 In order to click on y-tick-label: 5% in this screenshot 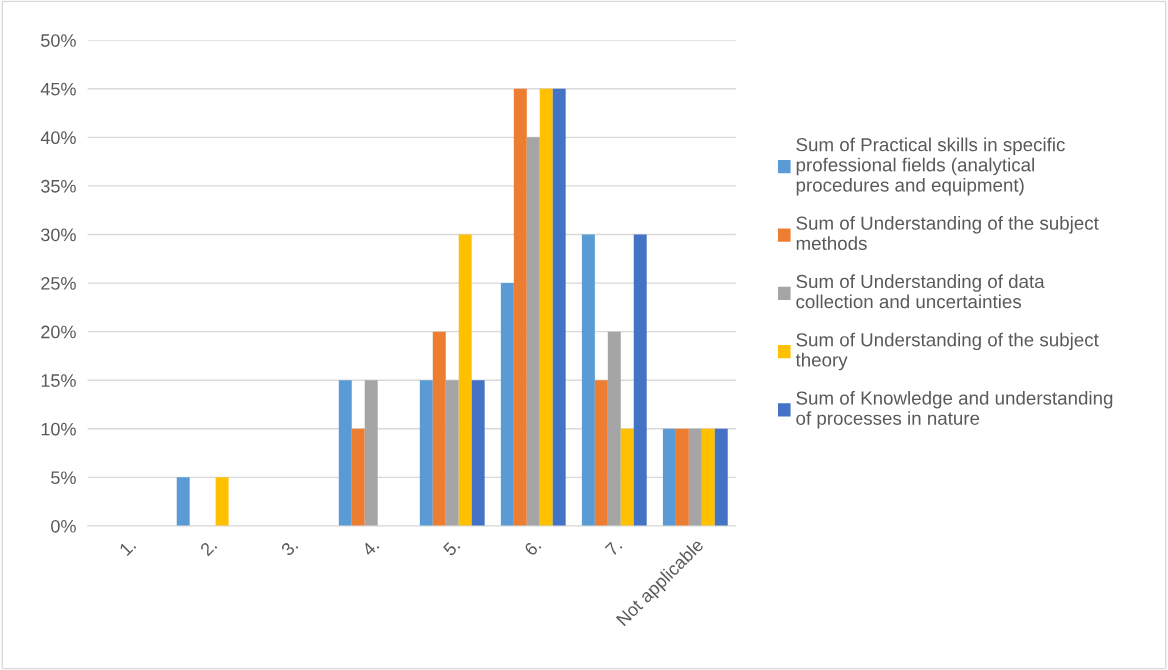, I will do `click(63, 478)`.